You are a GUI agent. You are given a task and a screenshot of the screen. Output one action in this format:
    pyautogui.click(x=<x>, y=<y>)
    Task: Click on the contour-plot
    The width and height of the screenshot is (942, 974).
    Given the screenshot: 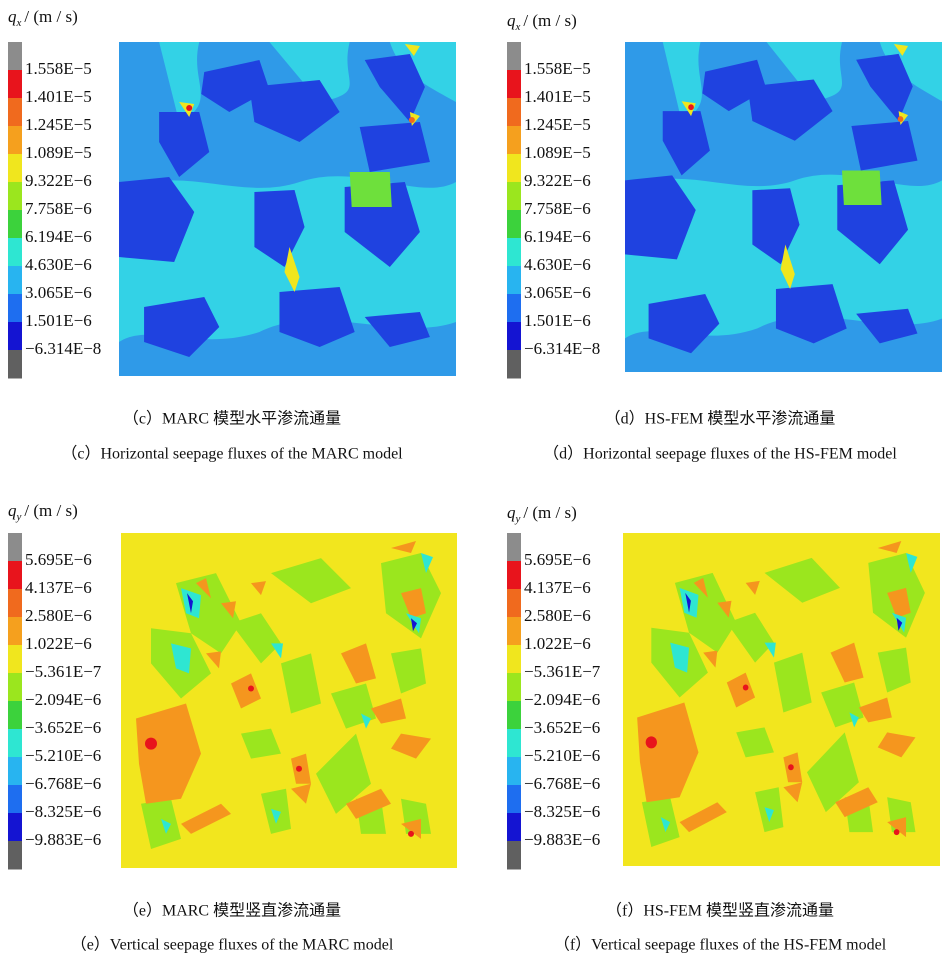 What is the action you would take?
    pyautogui.click(x=289, y=700)
    